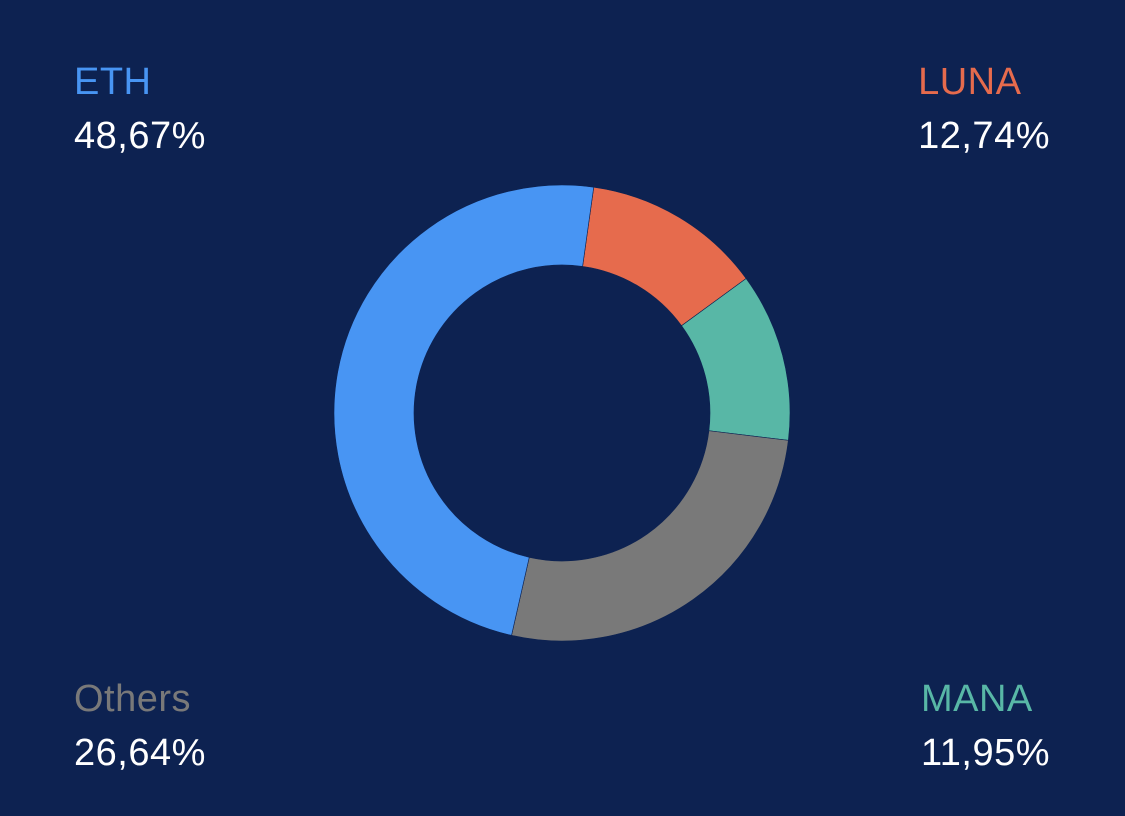 This screenshot has height=816, width=1125. What do you see at coordinates (984, 109) in the screenshot?
I see `legend-luna: LUNA 12,74%` at bounding box center [984, 109].